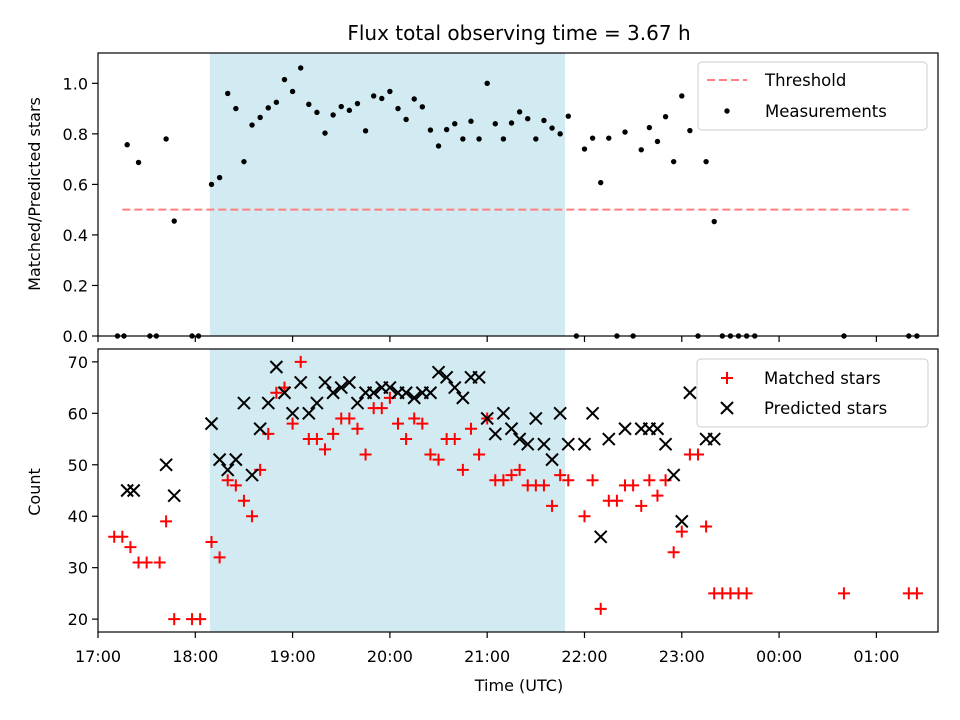 The height and width of the screenshot is (720, 960). I want to click on x-tick-label: 01:00, so click(876, 656).